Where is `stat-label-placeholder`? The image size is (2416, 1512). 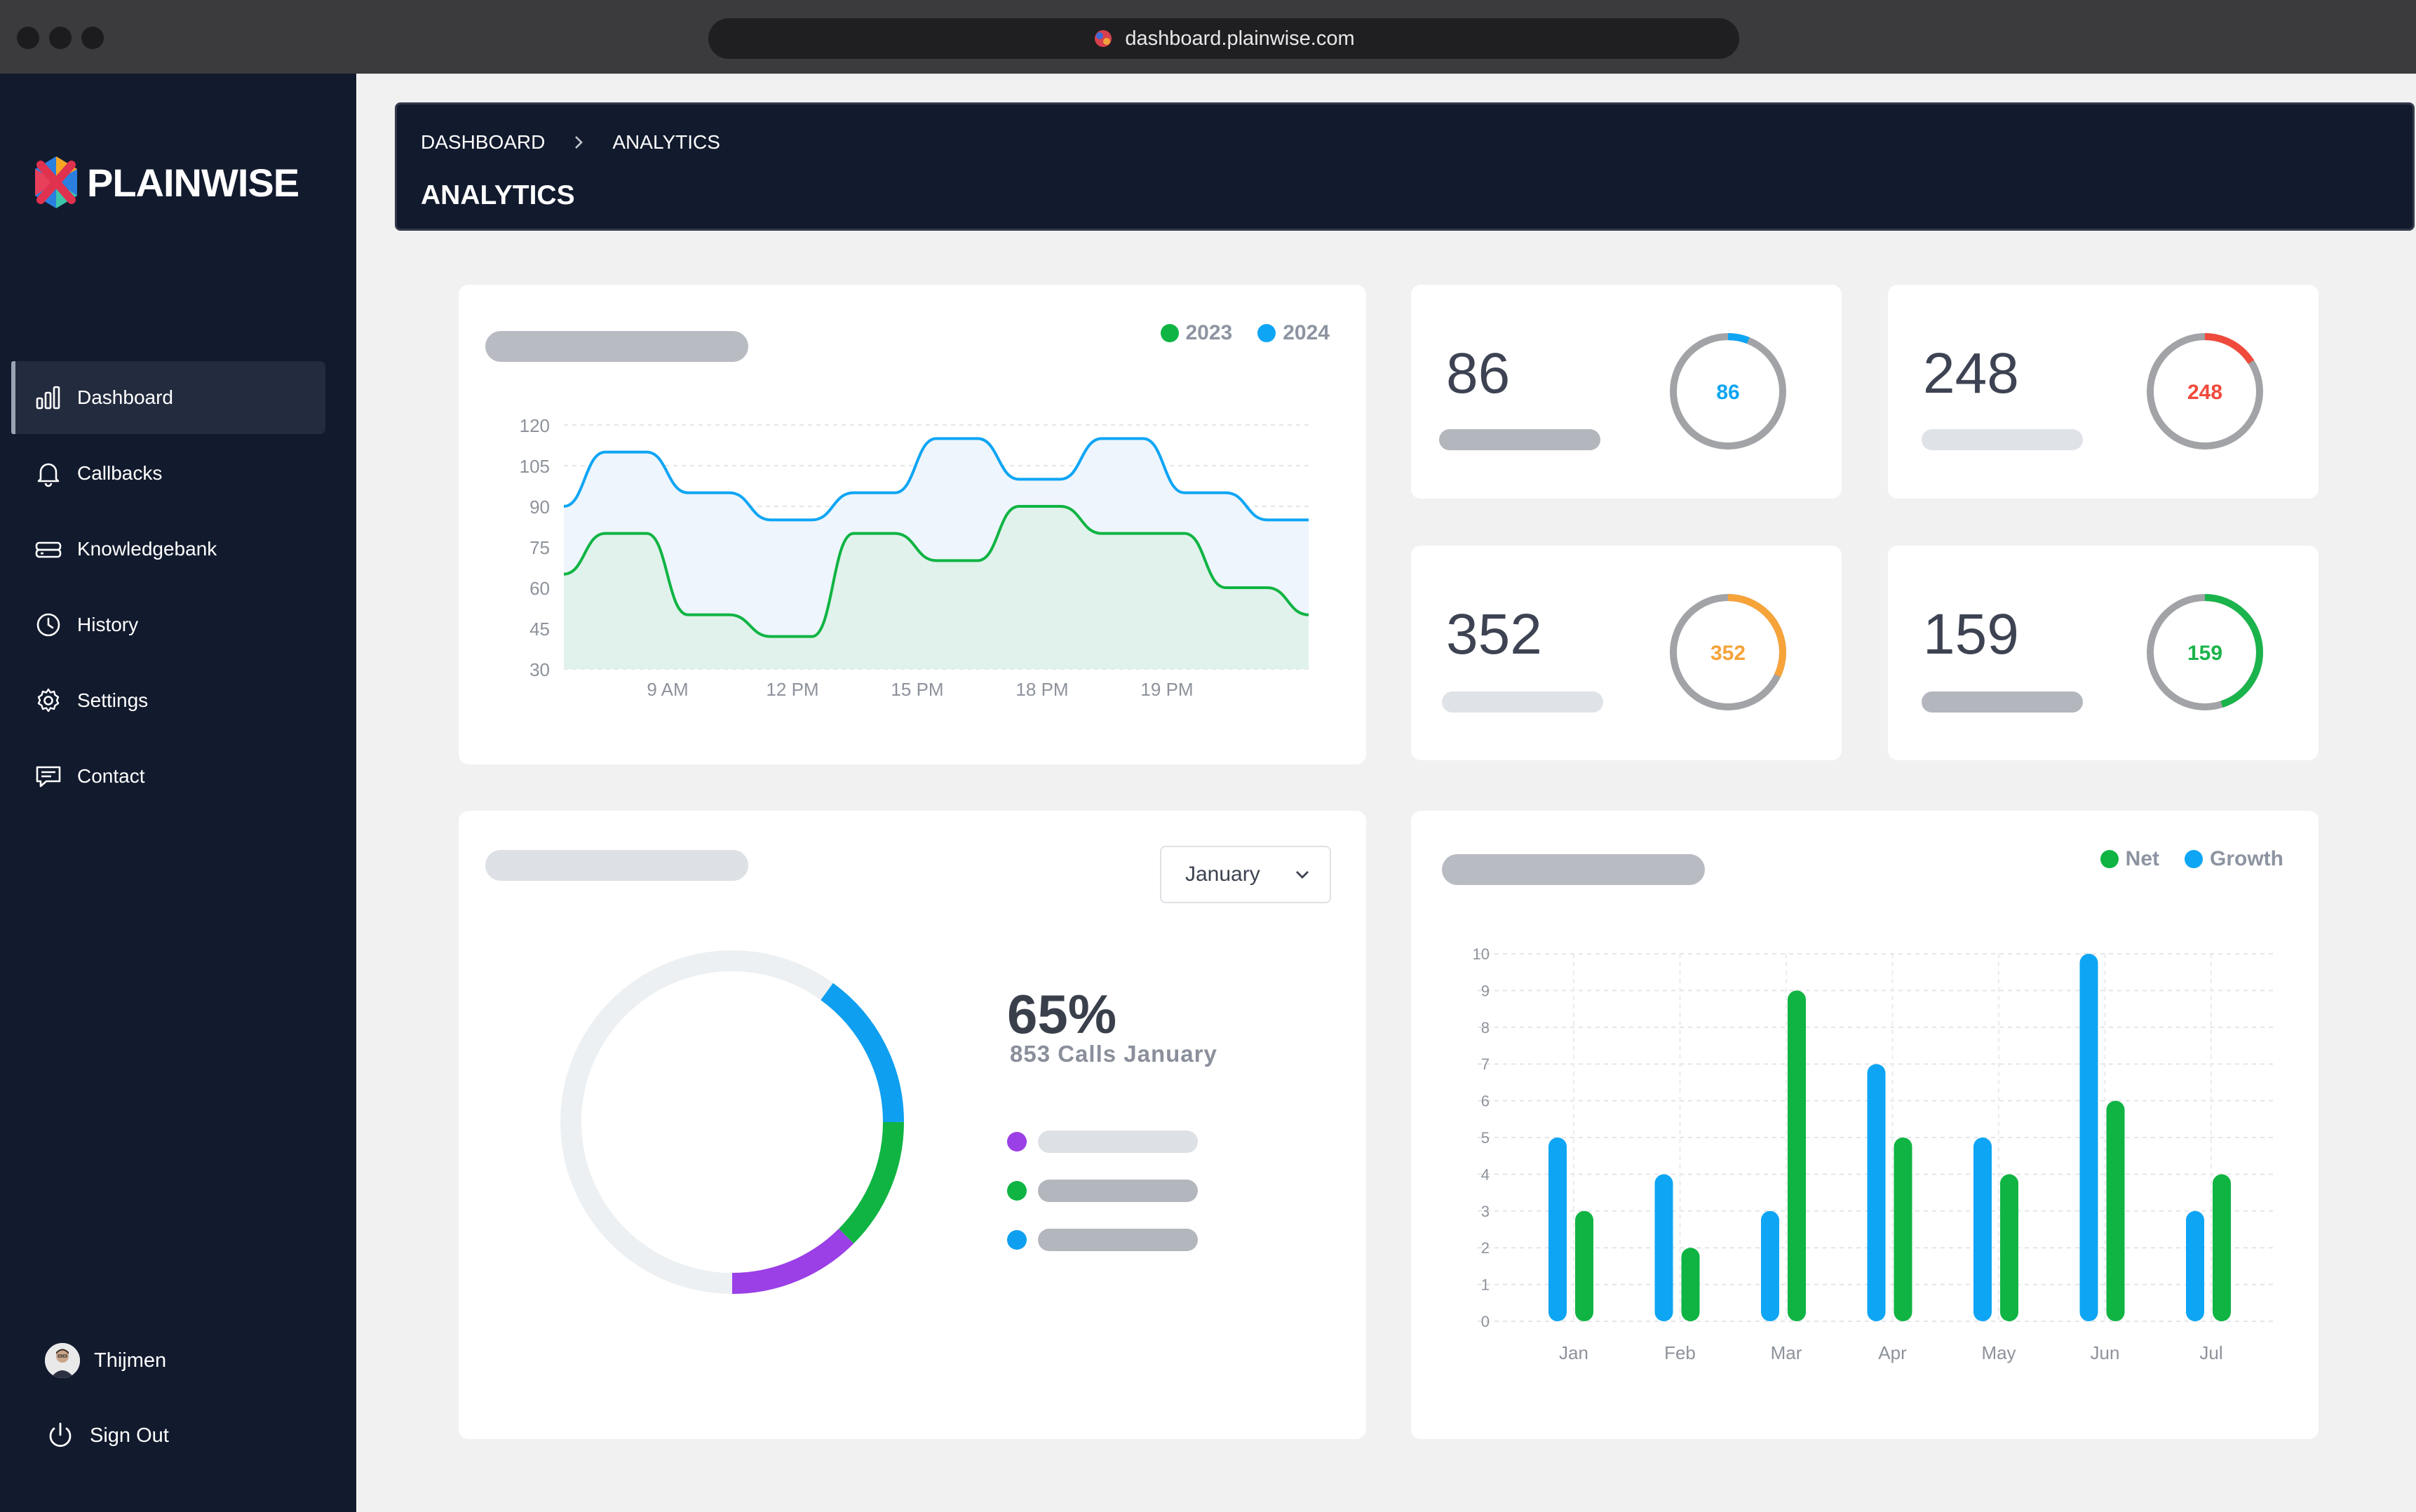 stat-label-placeholder is located at coordinates (1519, 439).